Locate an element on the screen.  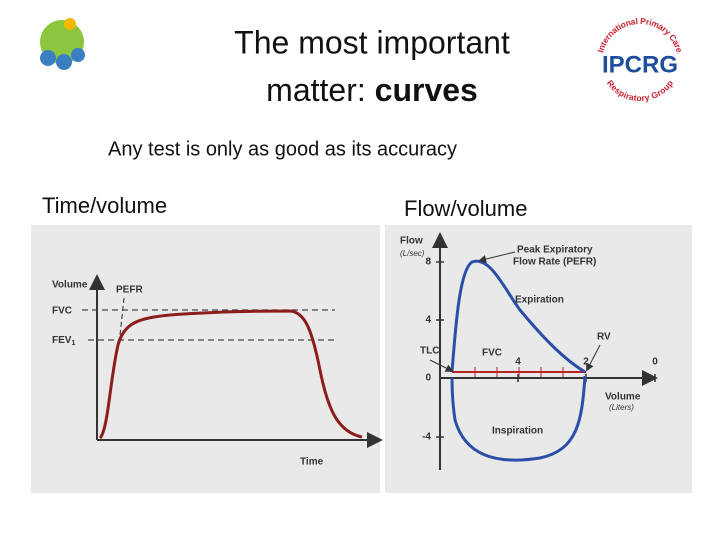
logo-ring-top: International Primary Care is located at coordinates (640, 35).